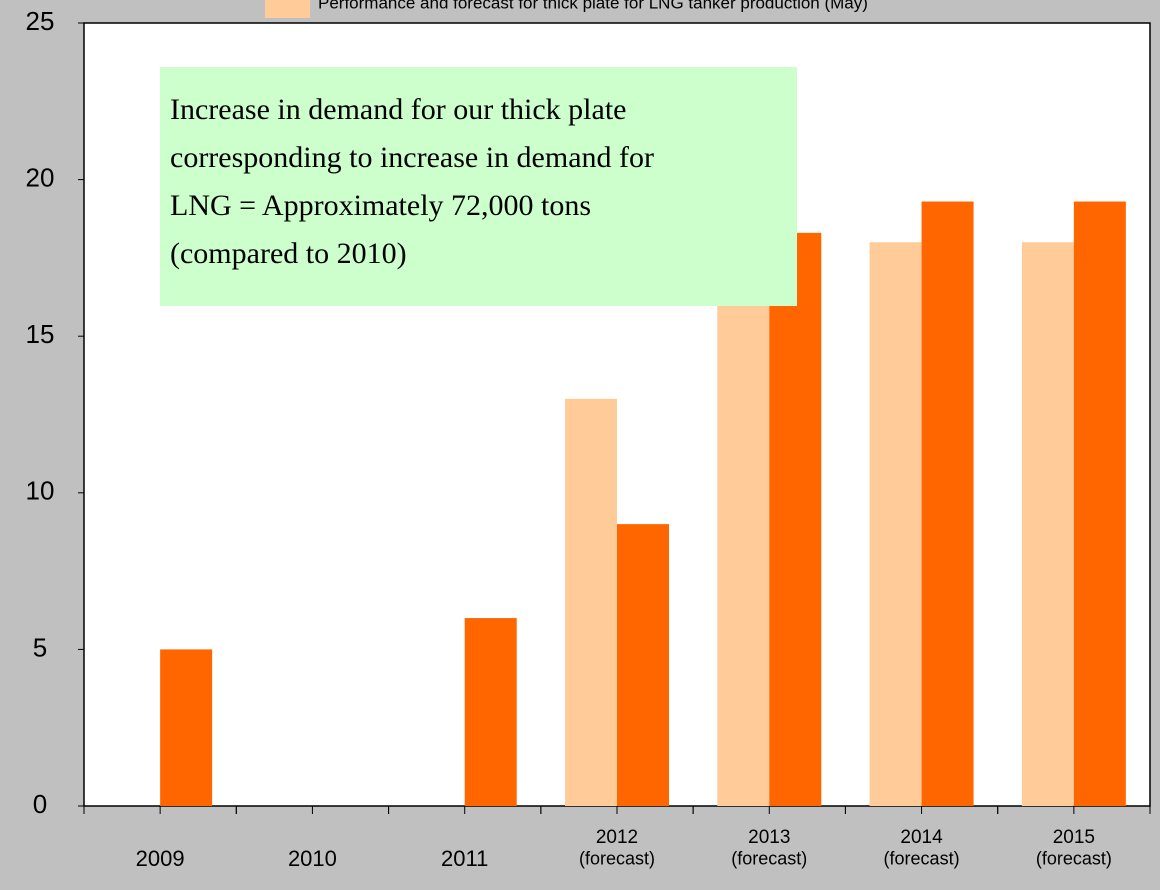 This screenshot has width=1160, height=890. What do you see at coordinates (40, 334) in the screenshot?
I see `y-tick-label: 15` at bounding box center [40, 334].